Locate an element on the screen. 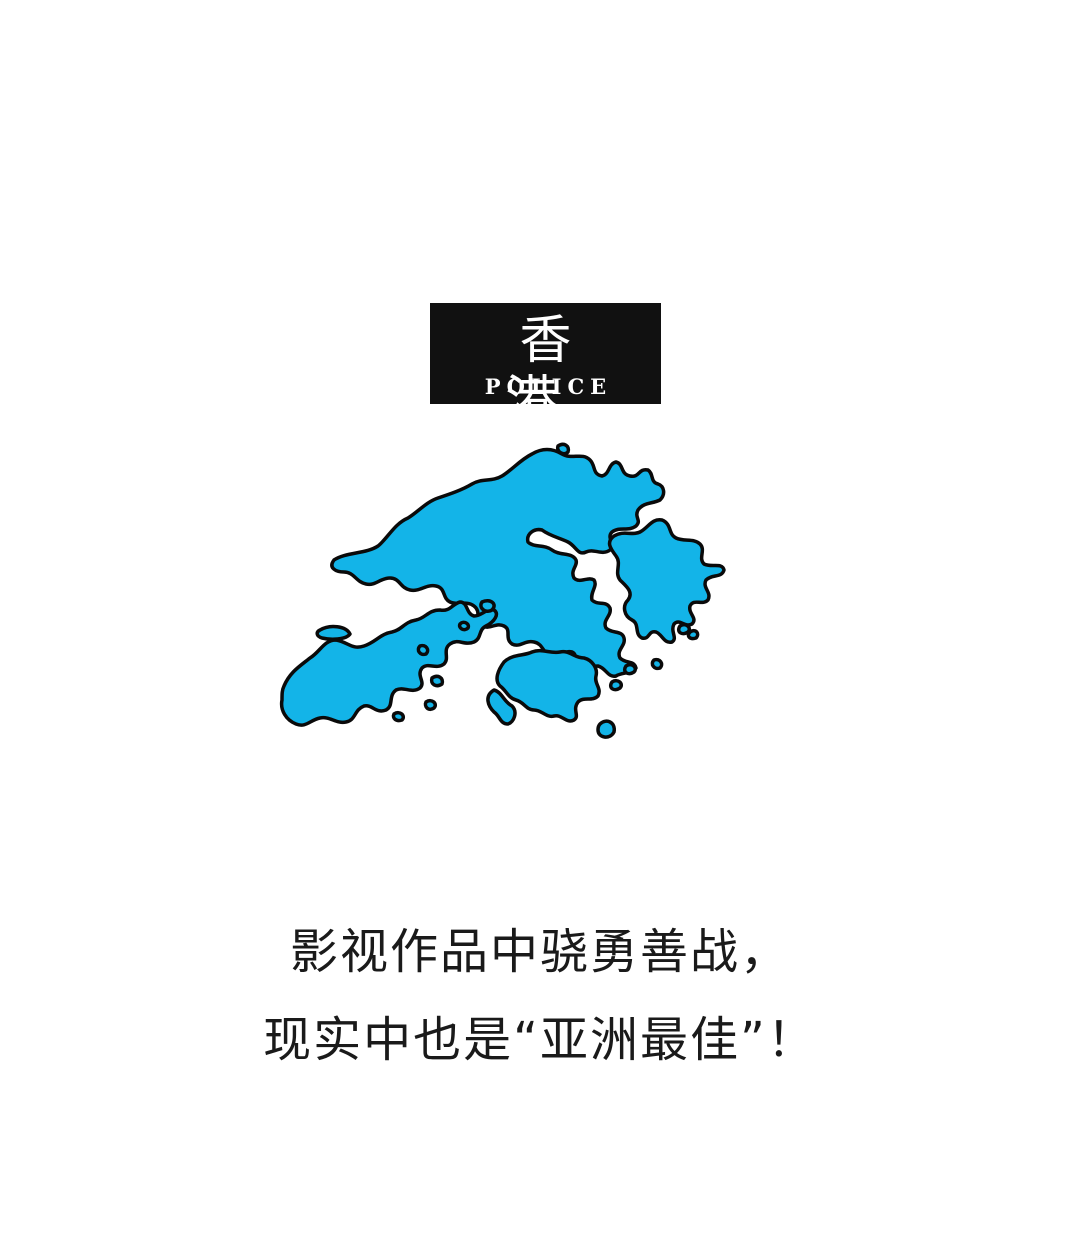 The height and width of the screenshot is (1234, 1080). caption-line-1: 影视作品中骁勇善战， is located at coordinates (539, 952).